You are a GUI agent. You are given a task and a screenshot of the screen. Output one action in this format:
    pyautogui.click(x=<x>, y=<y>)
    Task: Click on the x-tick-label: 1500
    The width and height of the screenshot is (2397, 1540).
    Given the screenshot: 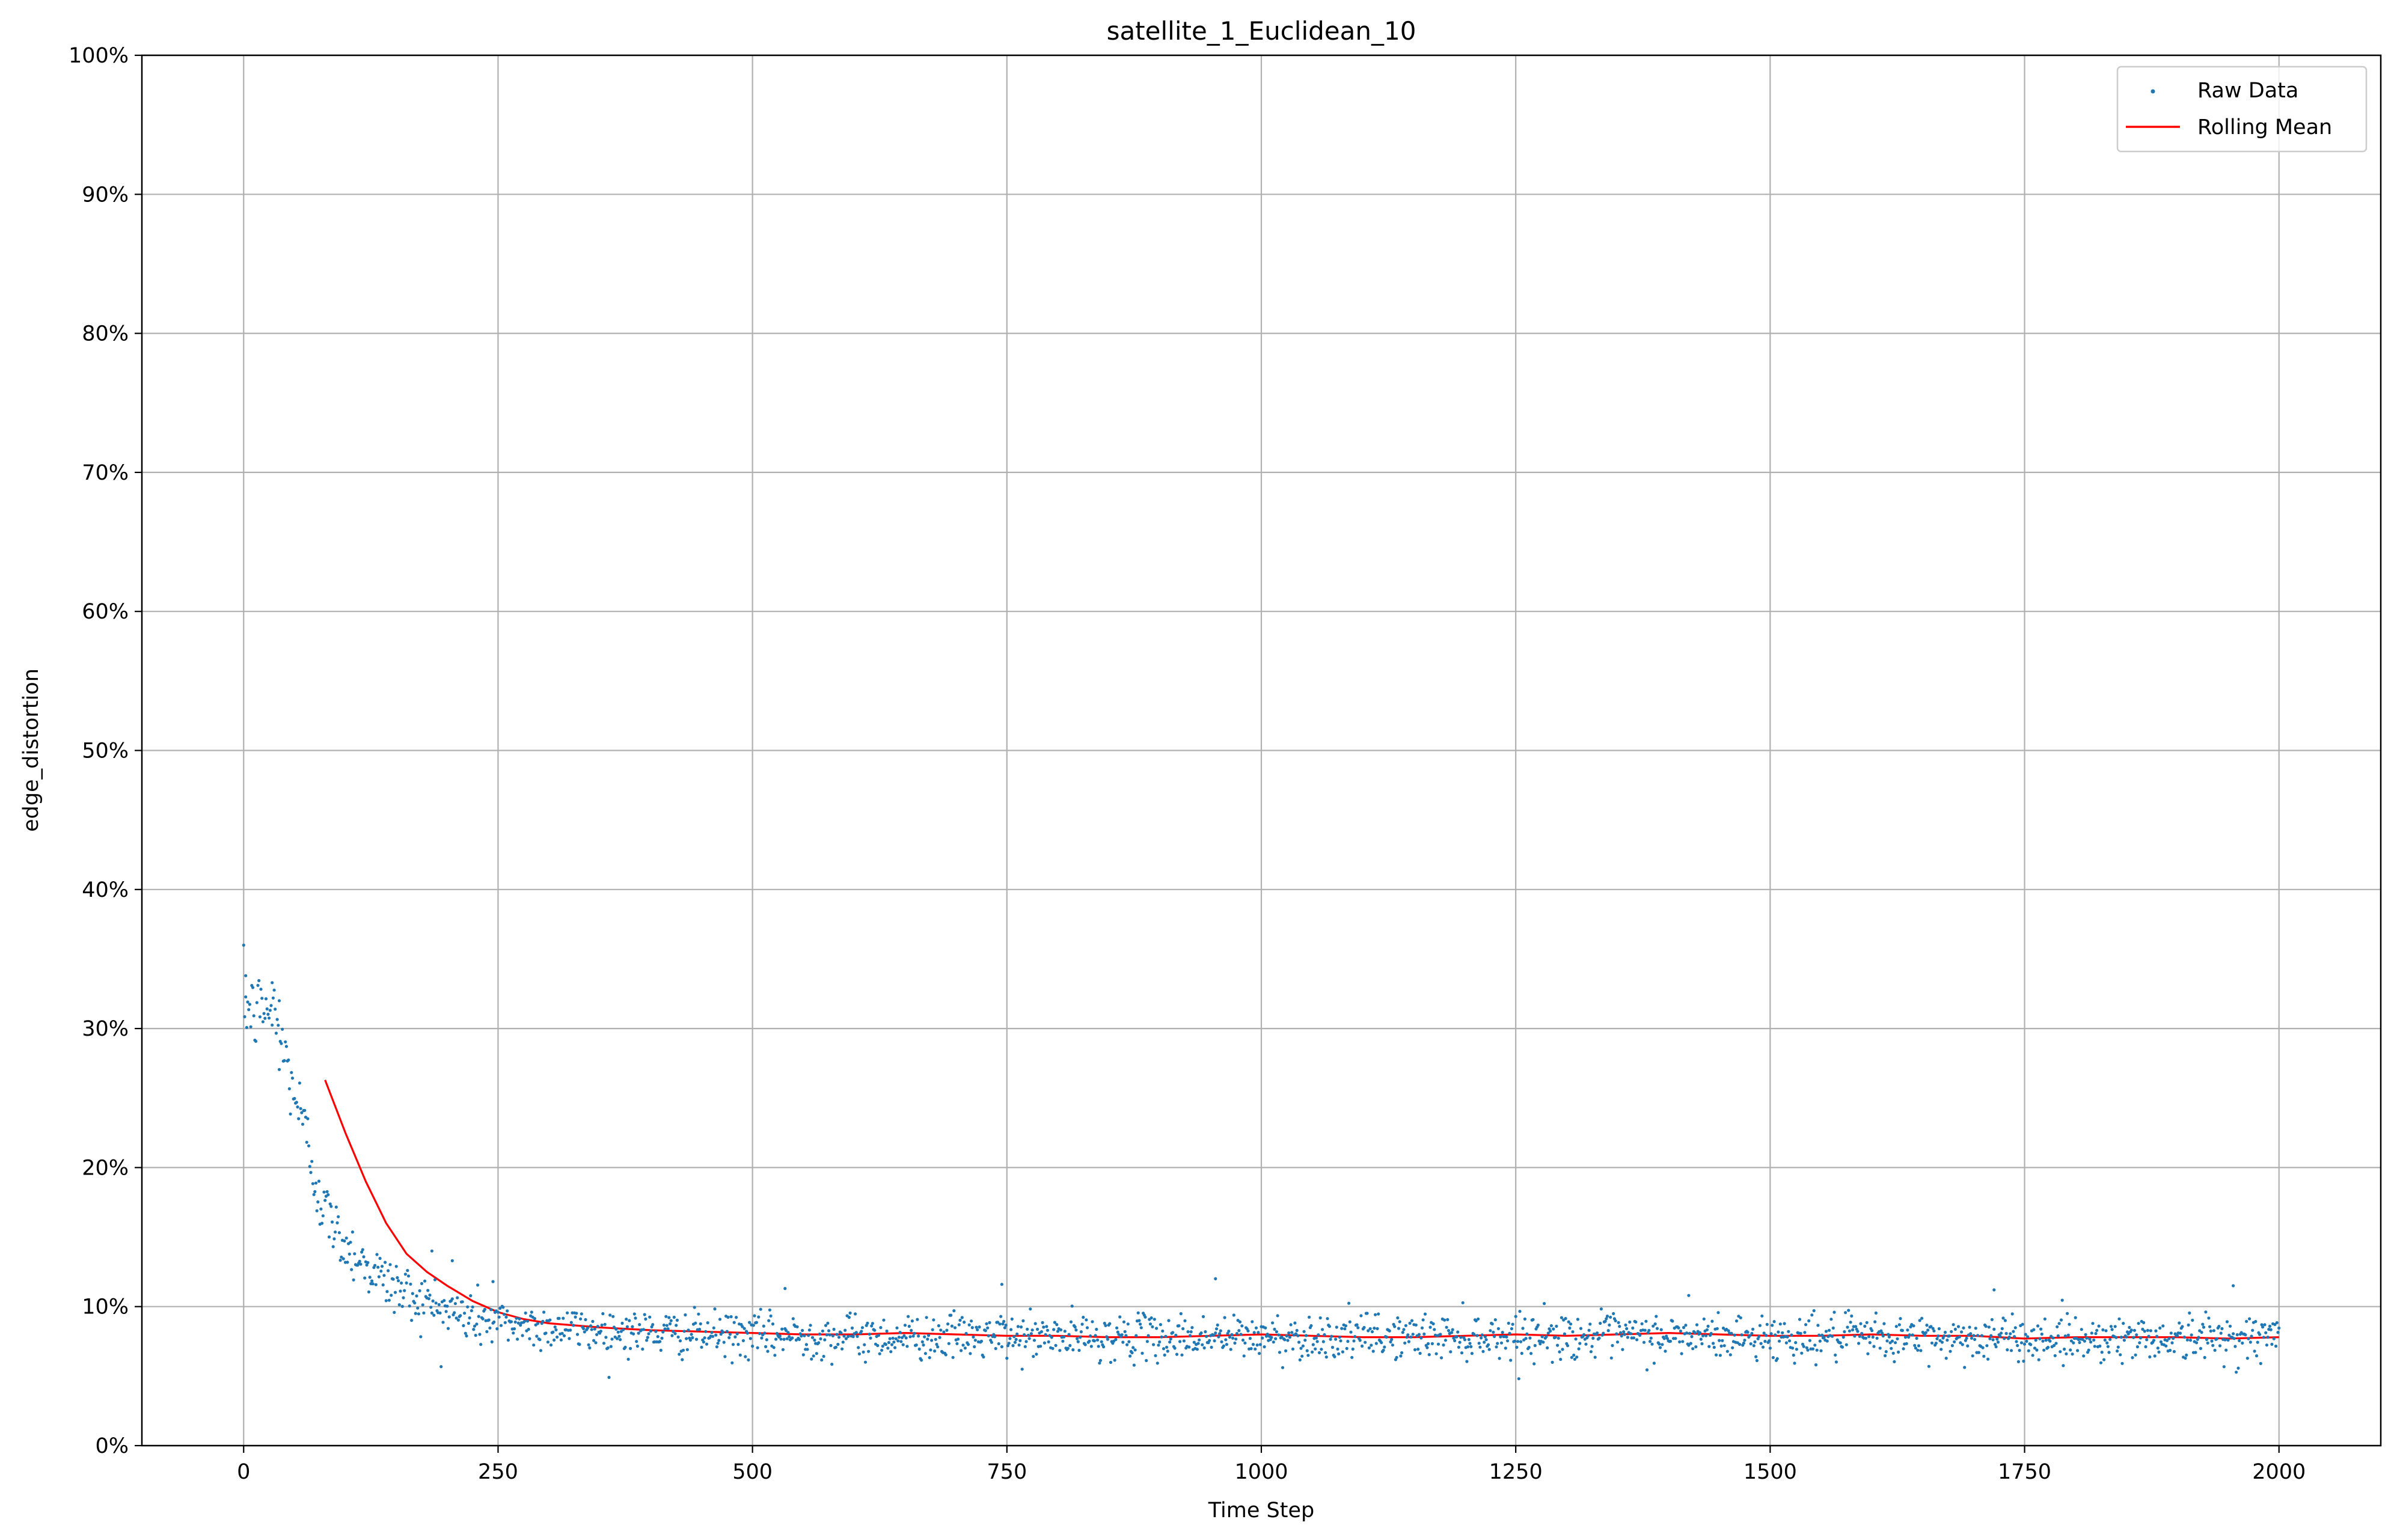 What is the action you would take?
    pyautogui.click(x=1770, y=1472)
    